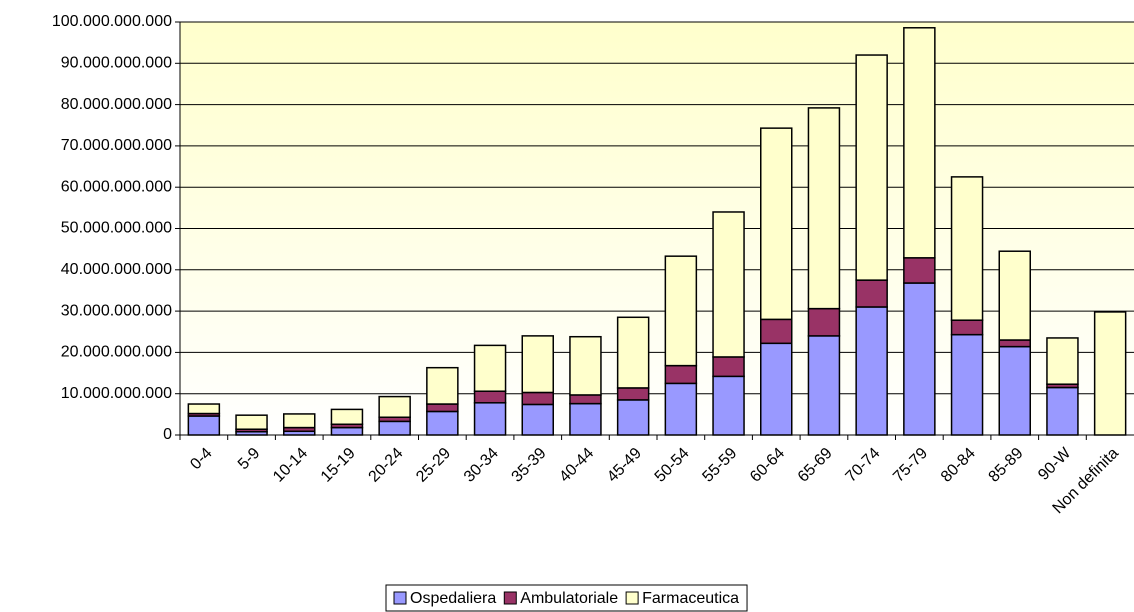 The image size is (1134, 612). I want to click on legend-box, so click(566, 598).